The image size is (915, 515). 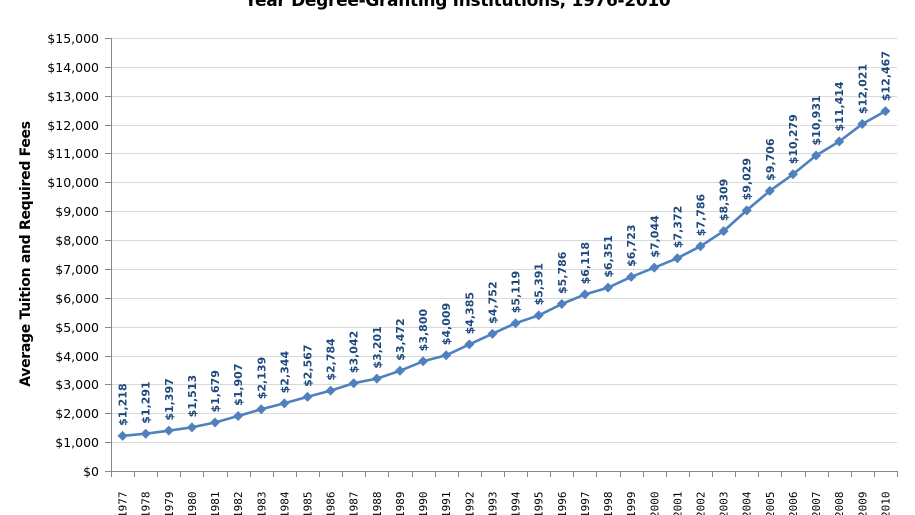 I want to click on x-tick-label: 2010, so click(x=885, y=503).